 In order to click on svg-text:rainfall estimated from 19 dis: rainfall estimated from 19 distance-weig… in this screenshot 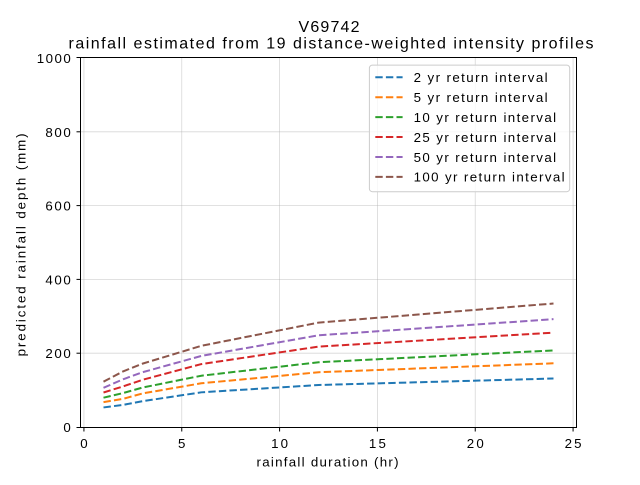, I will do `click(331, 44)`.